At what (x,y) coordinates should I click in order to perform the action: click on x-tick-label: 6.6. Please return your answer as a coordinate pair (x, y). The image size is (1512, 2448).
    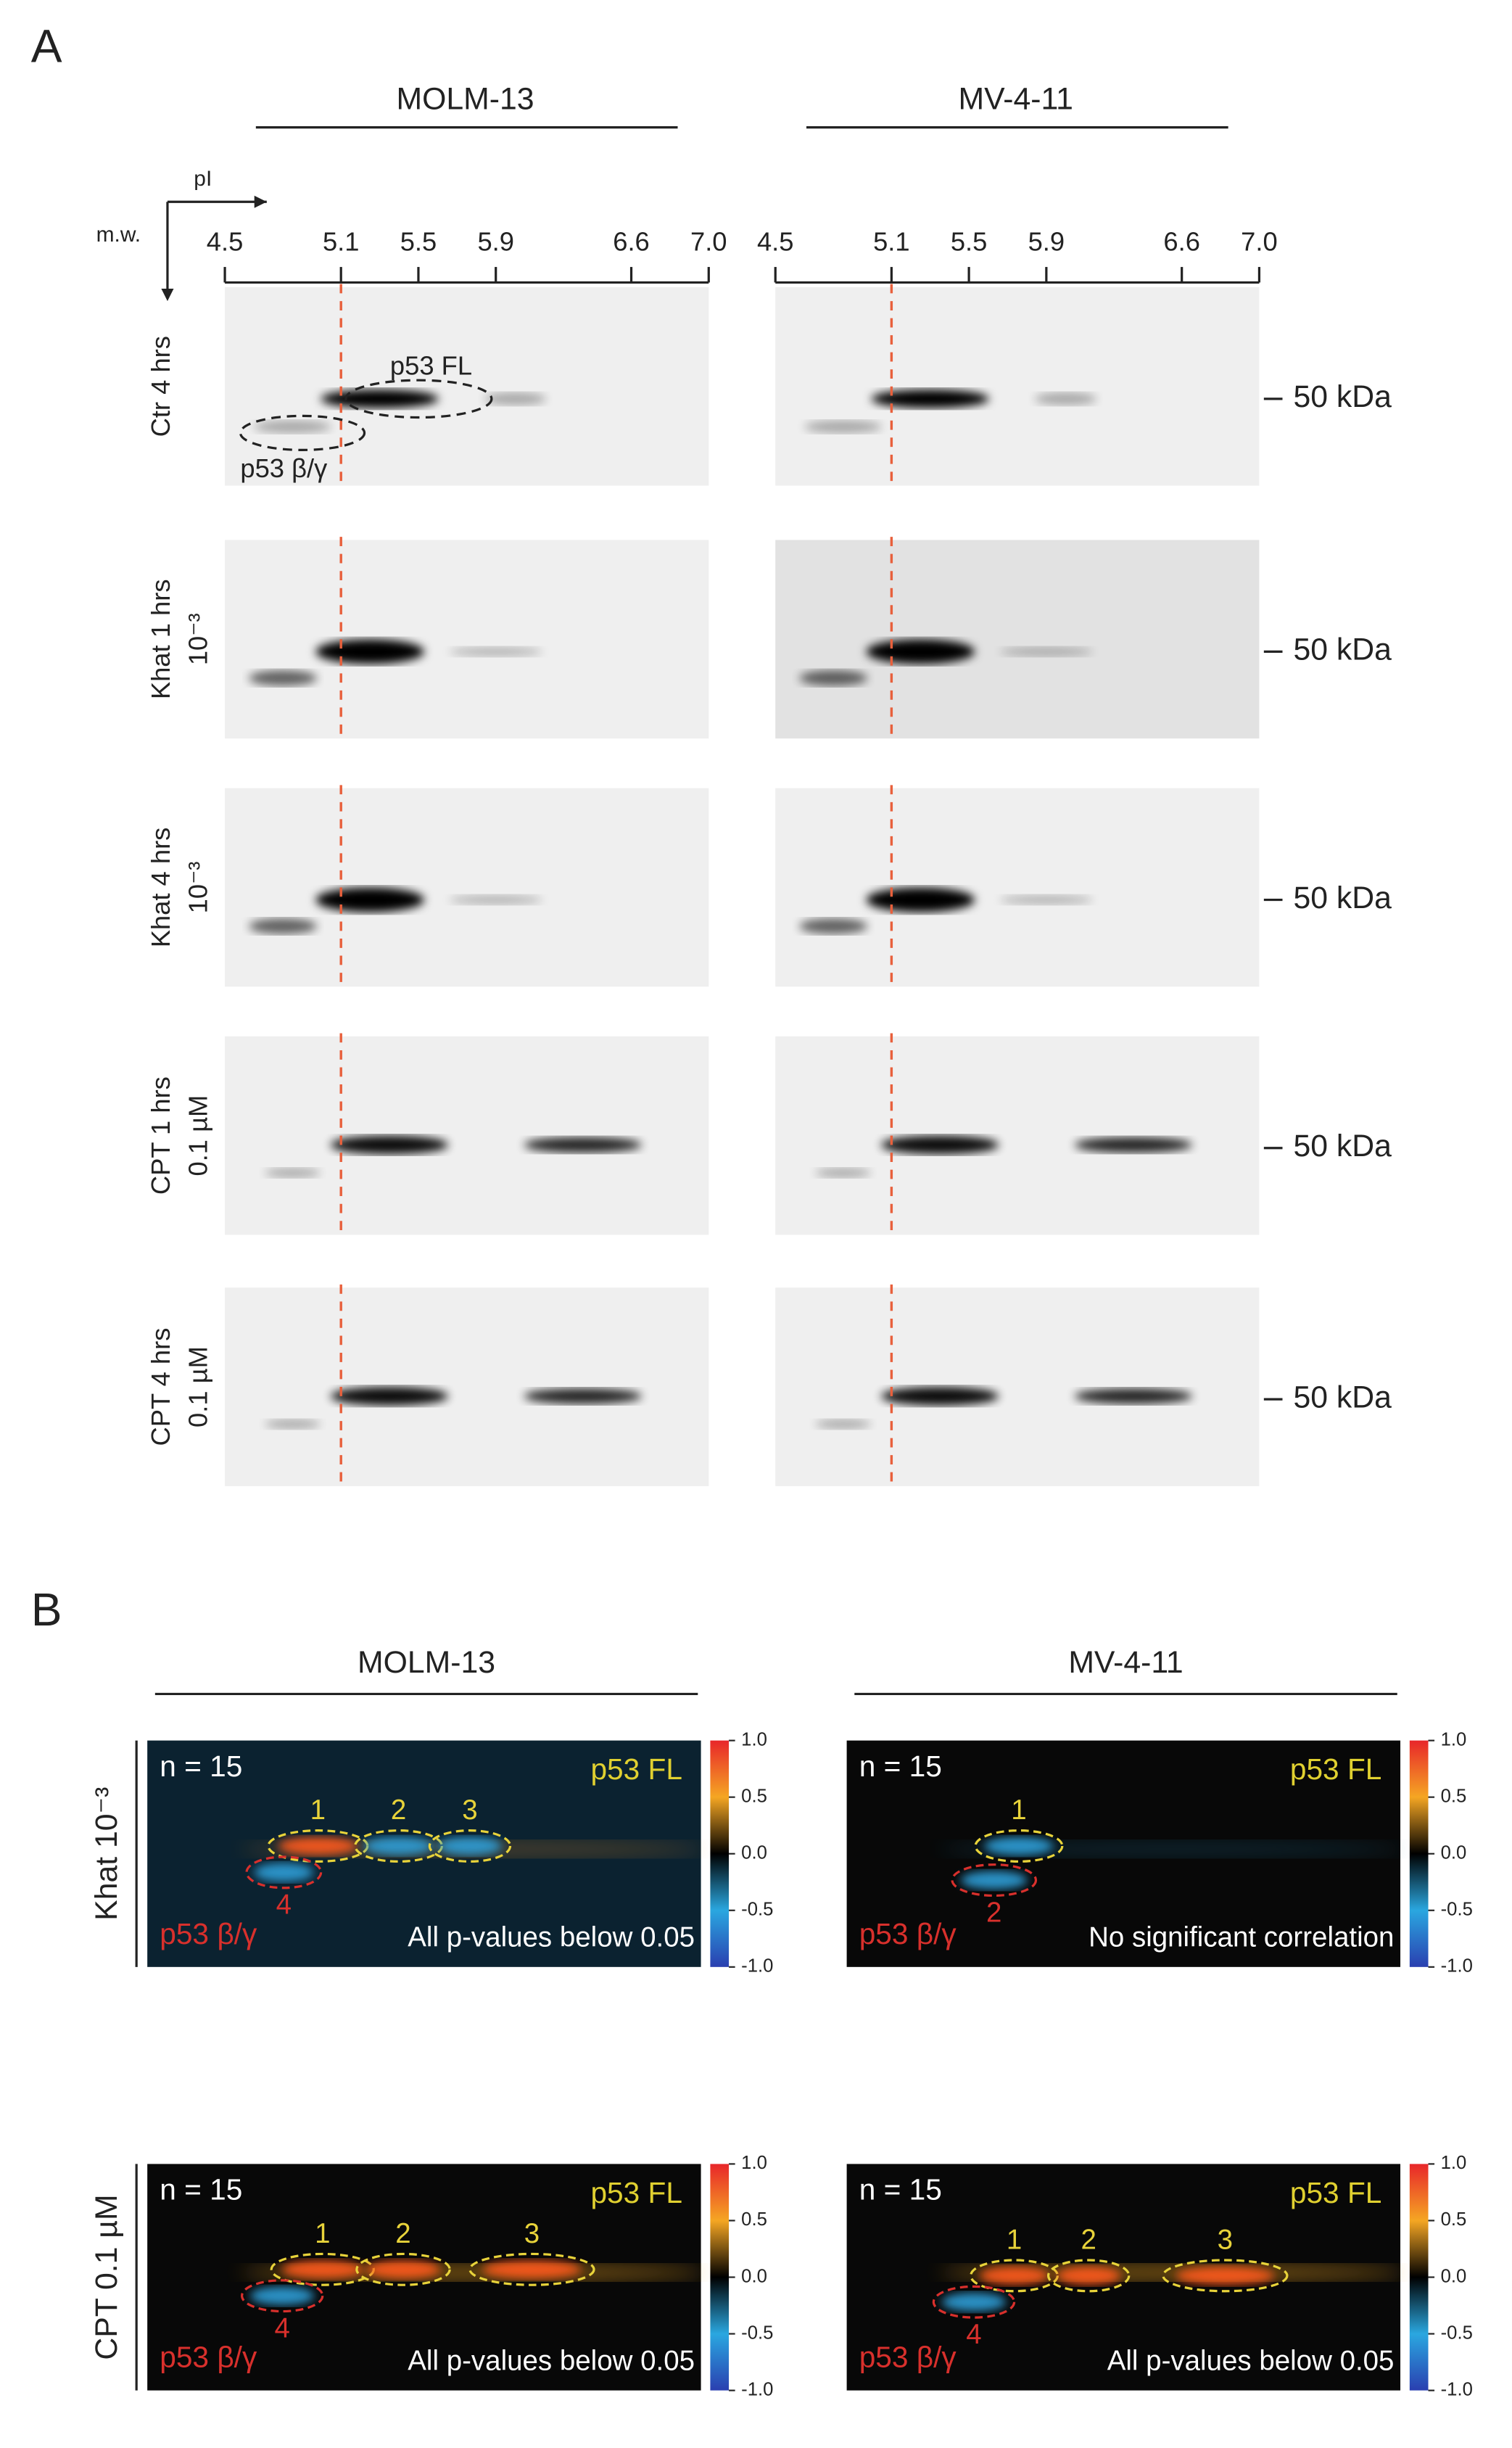
    Looking at the image, I should click on (631, 242).